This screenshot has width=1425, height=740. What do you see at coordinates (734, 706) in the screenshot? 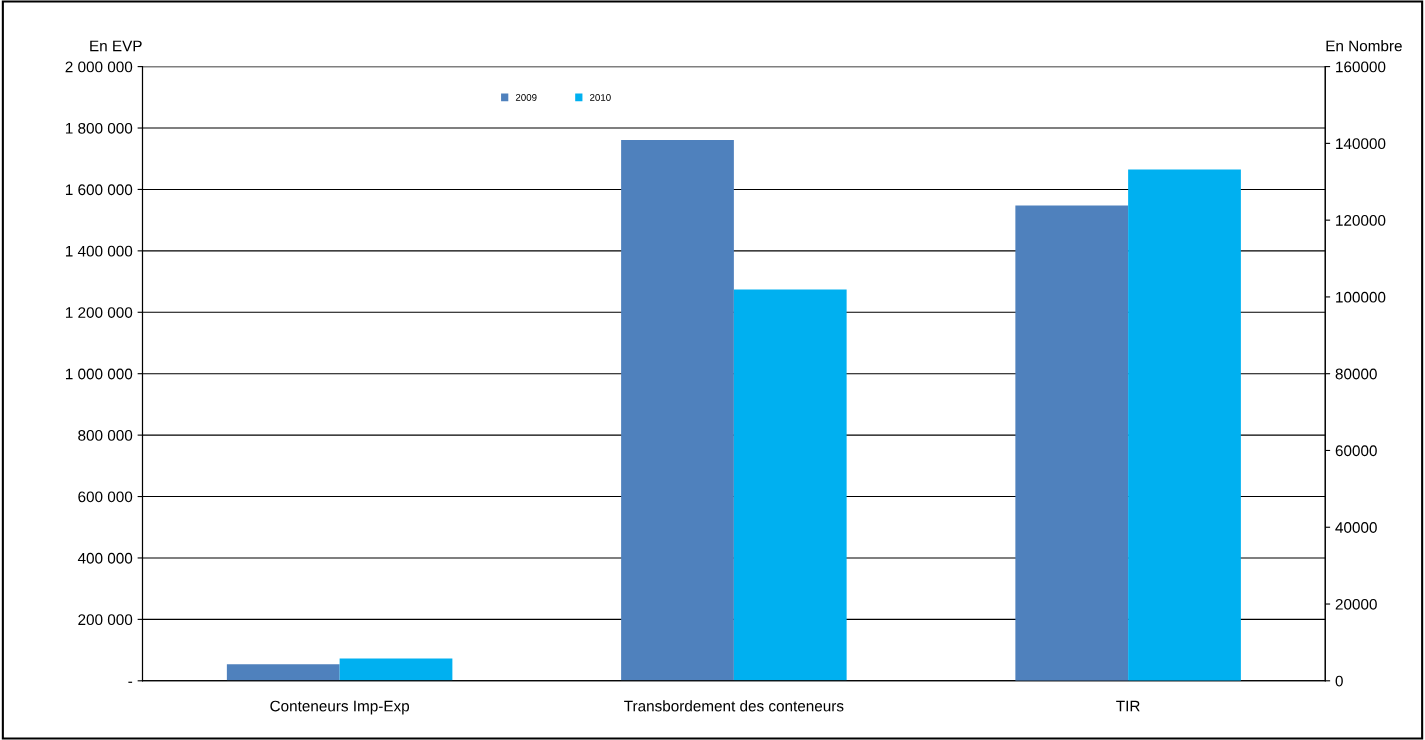
I see `x-tick-label: Transbordement des conteneurs` at bounding box center [734, 706].